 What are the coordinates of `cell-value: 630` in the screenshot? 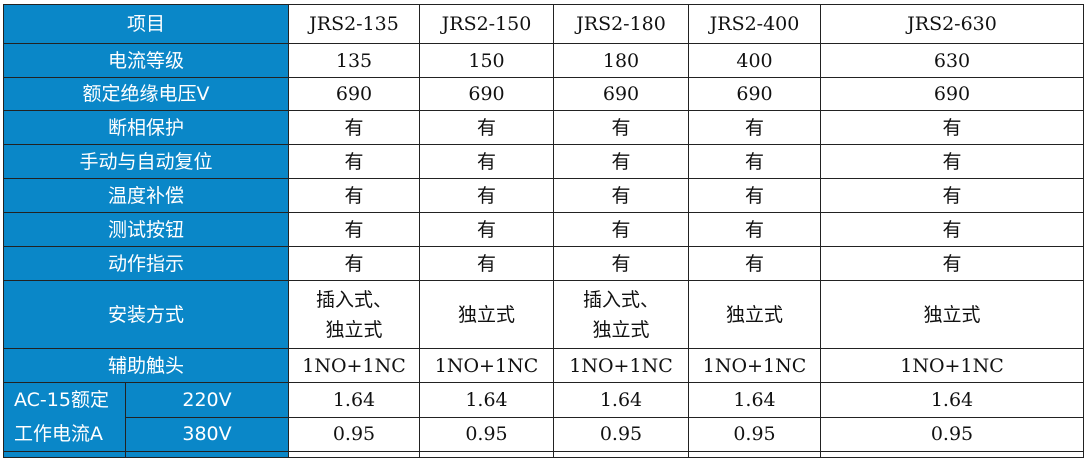 It's located at (952, 60).